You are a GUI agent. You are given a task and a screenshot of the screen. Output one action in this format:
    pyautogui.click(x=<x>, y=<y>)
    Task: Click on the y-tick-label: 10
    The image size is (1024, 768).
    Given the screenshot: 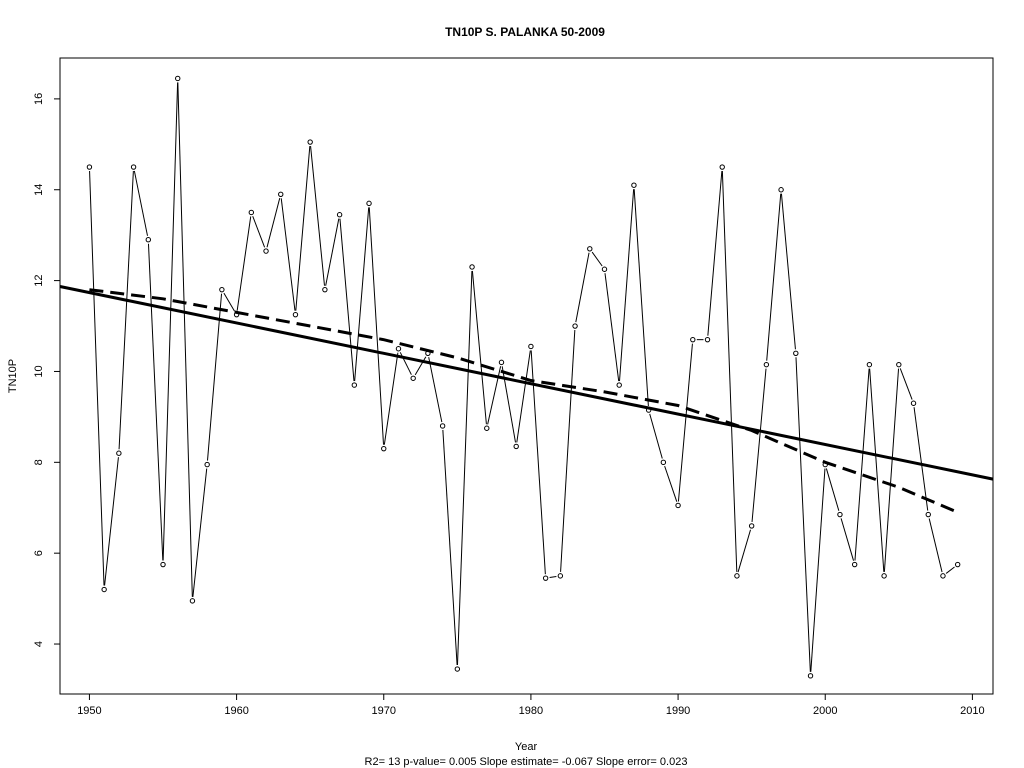 What is the action you would take?
    pyautogui.click(x=39, y=371)
    